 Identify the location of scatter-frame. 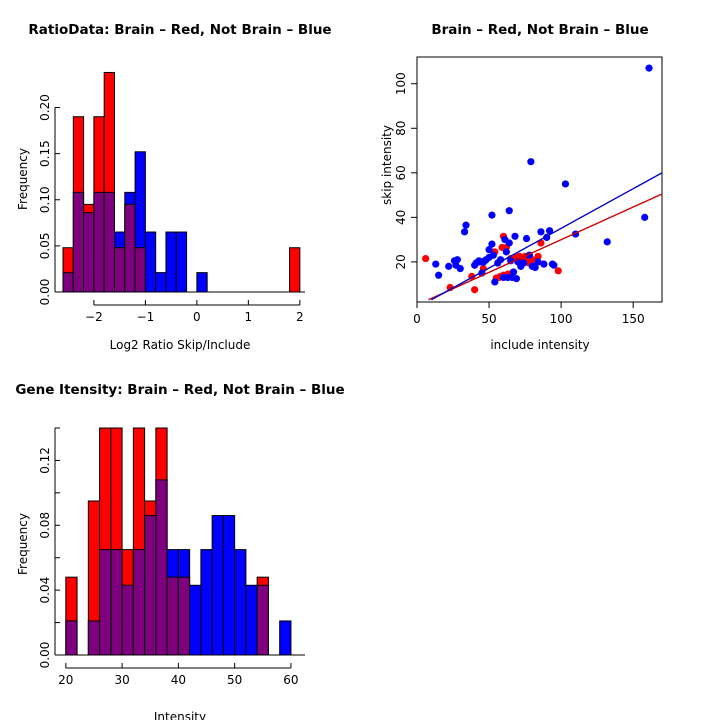
(539, 179).